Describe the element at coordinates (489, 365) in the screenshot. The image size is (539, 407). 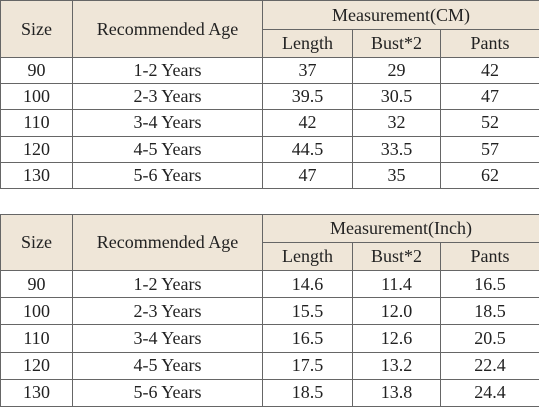
I see `cell: 22.4` at that location.